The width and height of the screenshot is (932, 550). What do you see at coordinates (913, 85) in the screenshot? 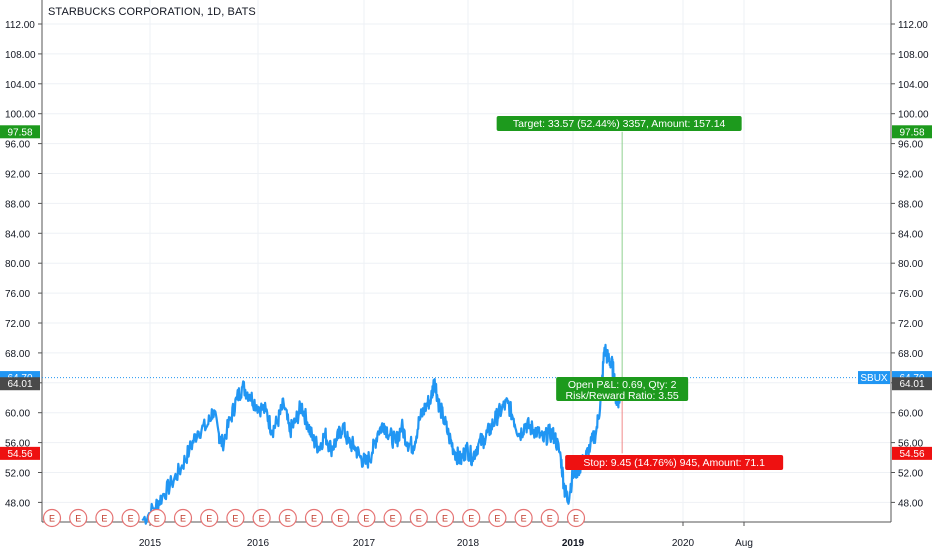
I see `y-tick-label-right: 104.00` at bounding box center [913, 85].